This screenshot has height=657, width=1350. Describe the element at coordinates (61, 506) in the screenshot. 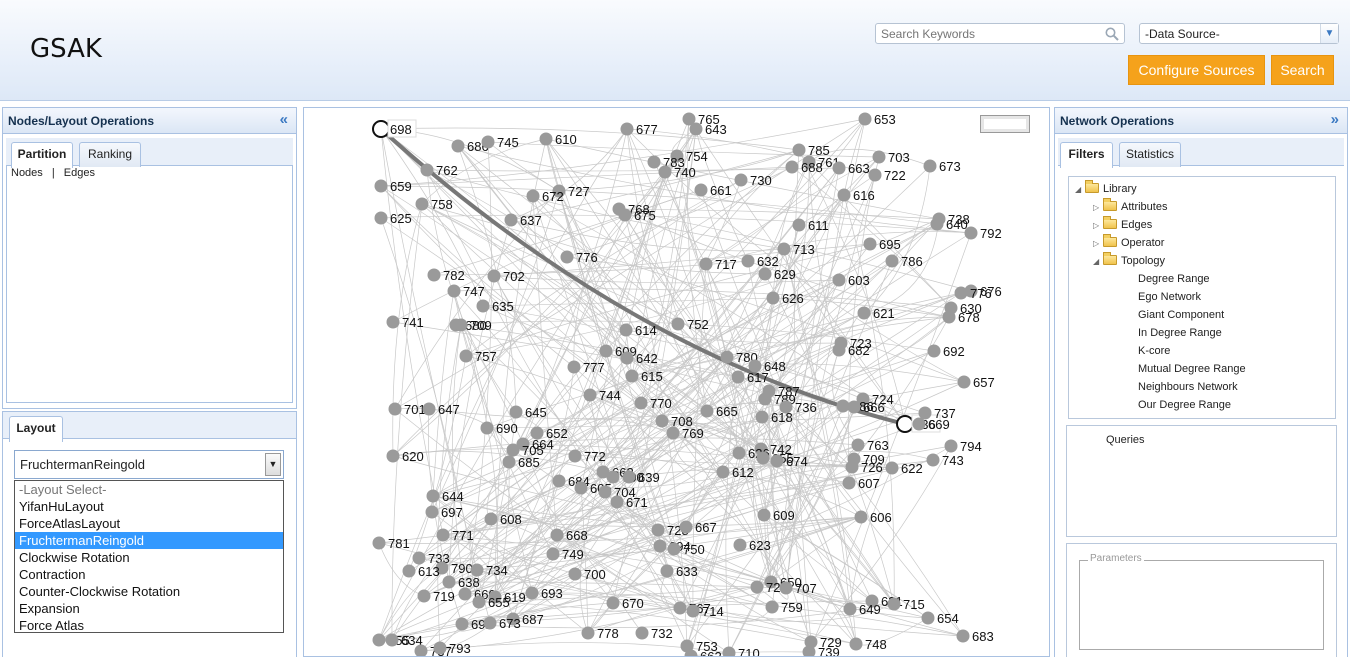

I see `layout-option: YifanHuLayout` at that location.